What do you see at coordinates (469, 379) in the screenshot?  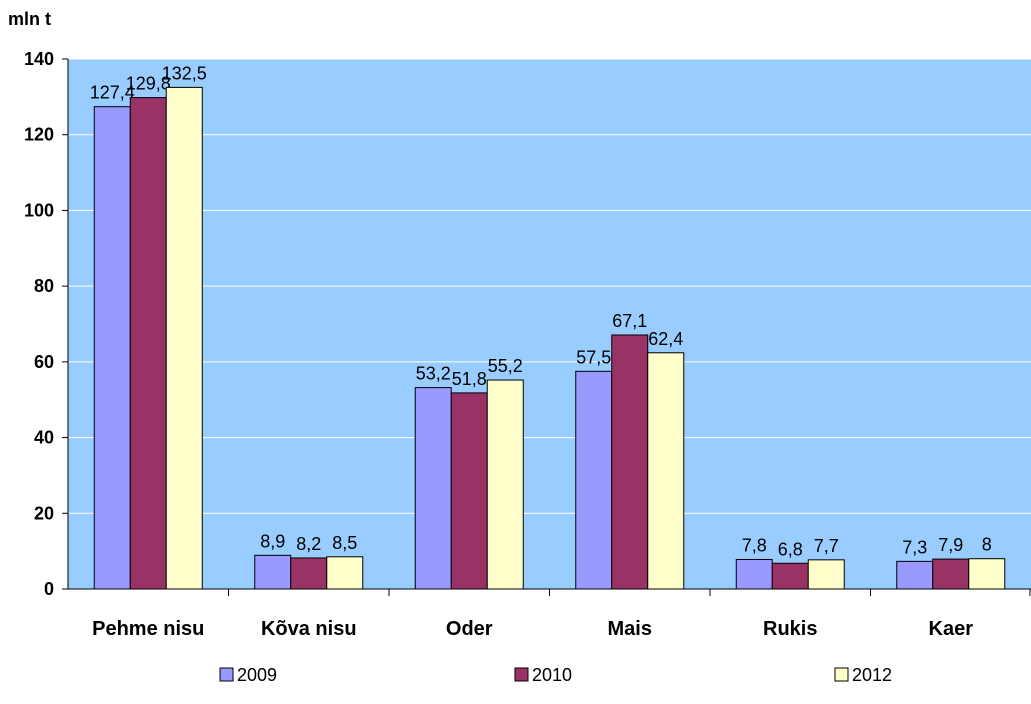 I see `data-label: 51,8` at bounding box center [469, 379].